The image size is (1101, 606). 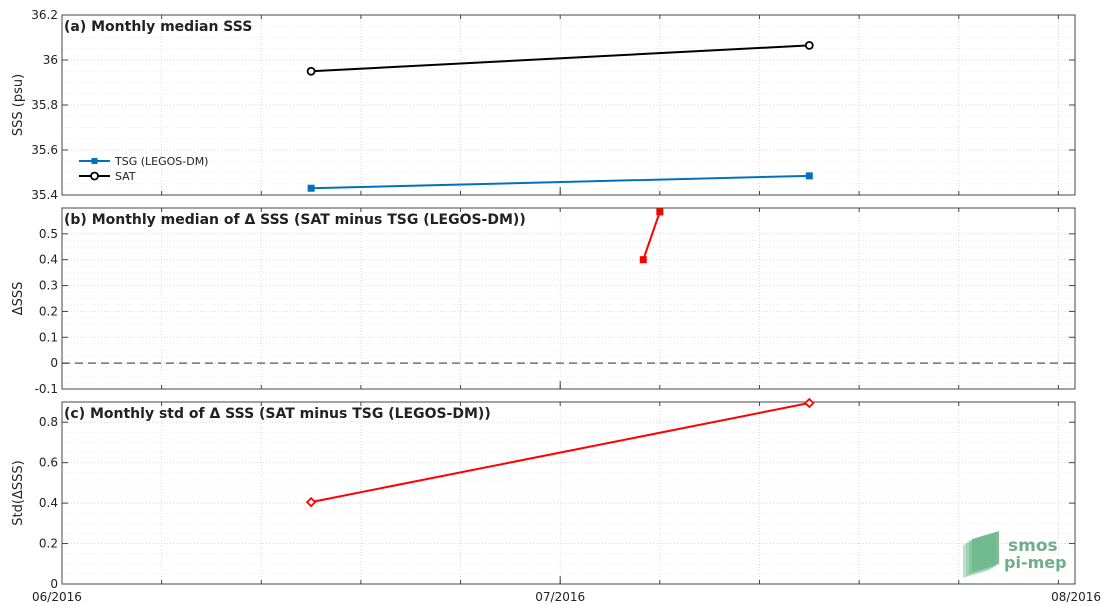 What do you see at coordinates (1033, 546) in the screenshot?
I see `logo-text-smos: smos` at bounding box center [1033, 546].